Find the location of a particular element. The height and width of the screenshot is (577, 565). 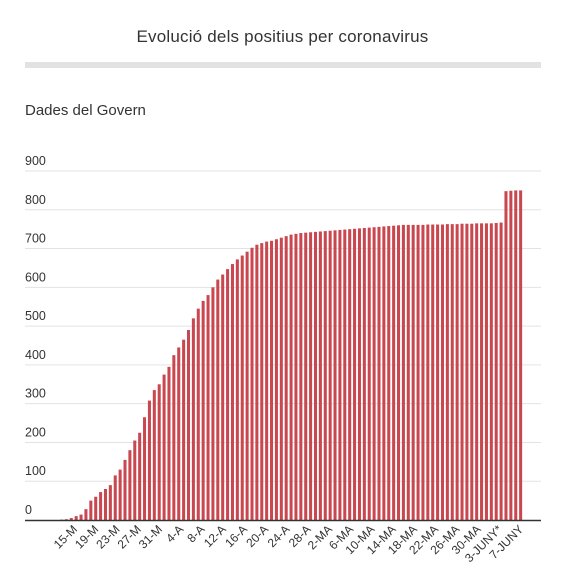

y-tick-label: 500 is located at coordinates (35, 316).